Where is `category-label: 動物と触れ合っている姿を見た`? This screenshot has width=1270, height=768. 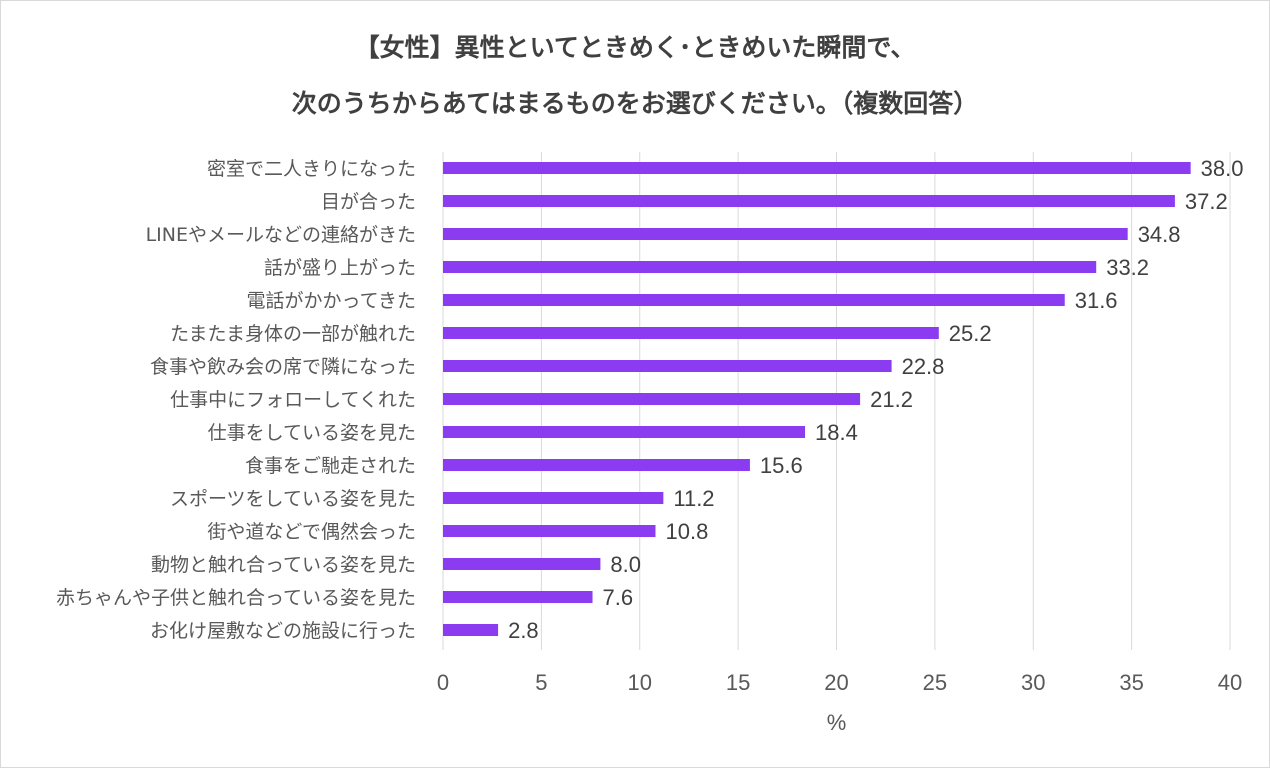 category-label: 動物と触れ合っている姿を見た is located at coordinates (283, 565).